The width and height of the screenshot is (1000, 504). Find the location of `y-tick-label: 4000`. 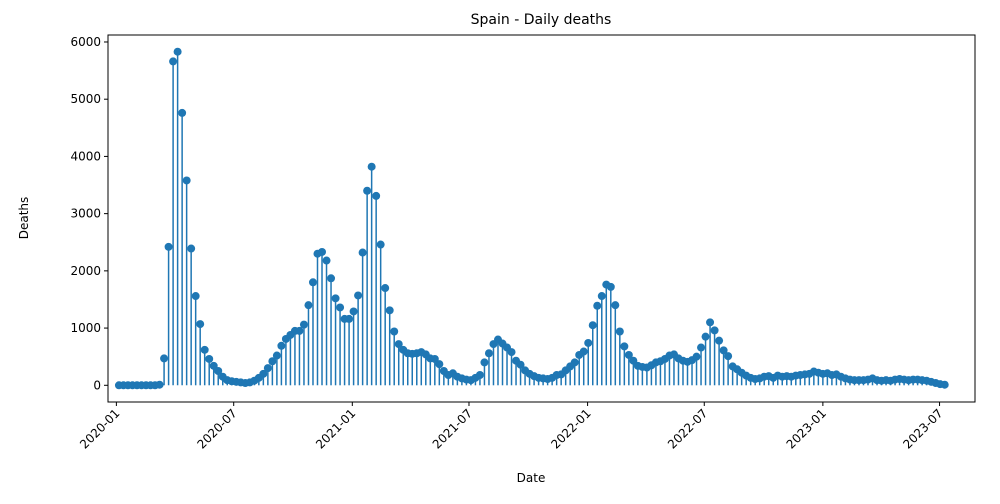

y-tick-label: 4000 is located at coordinates (85, 156).